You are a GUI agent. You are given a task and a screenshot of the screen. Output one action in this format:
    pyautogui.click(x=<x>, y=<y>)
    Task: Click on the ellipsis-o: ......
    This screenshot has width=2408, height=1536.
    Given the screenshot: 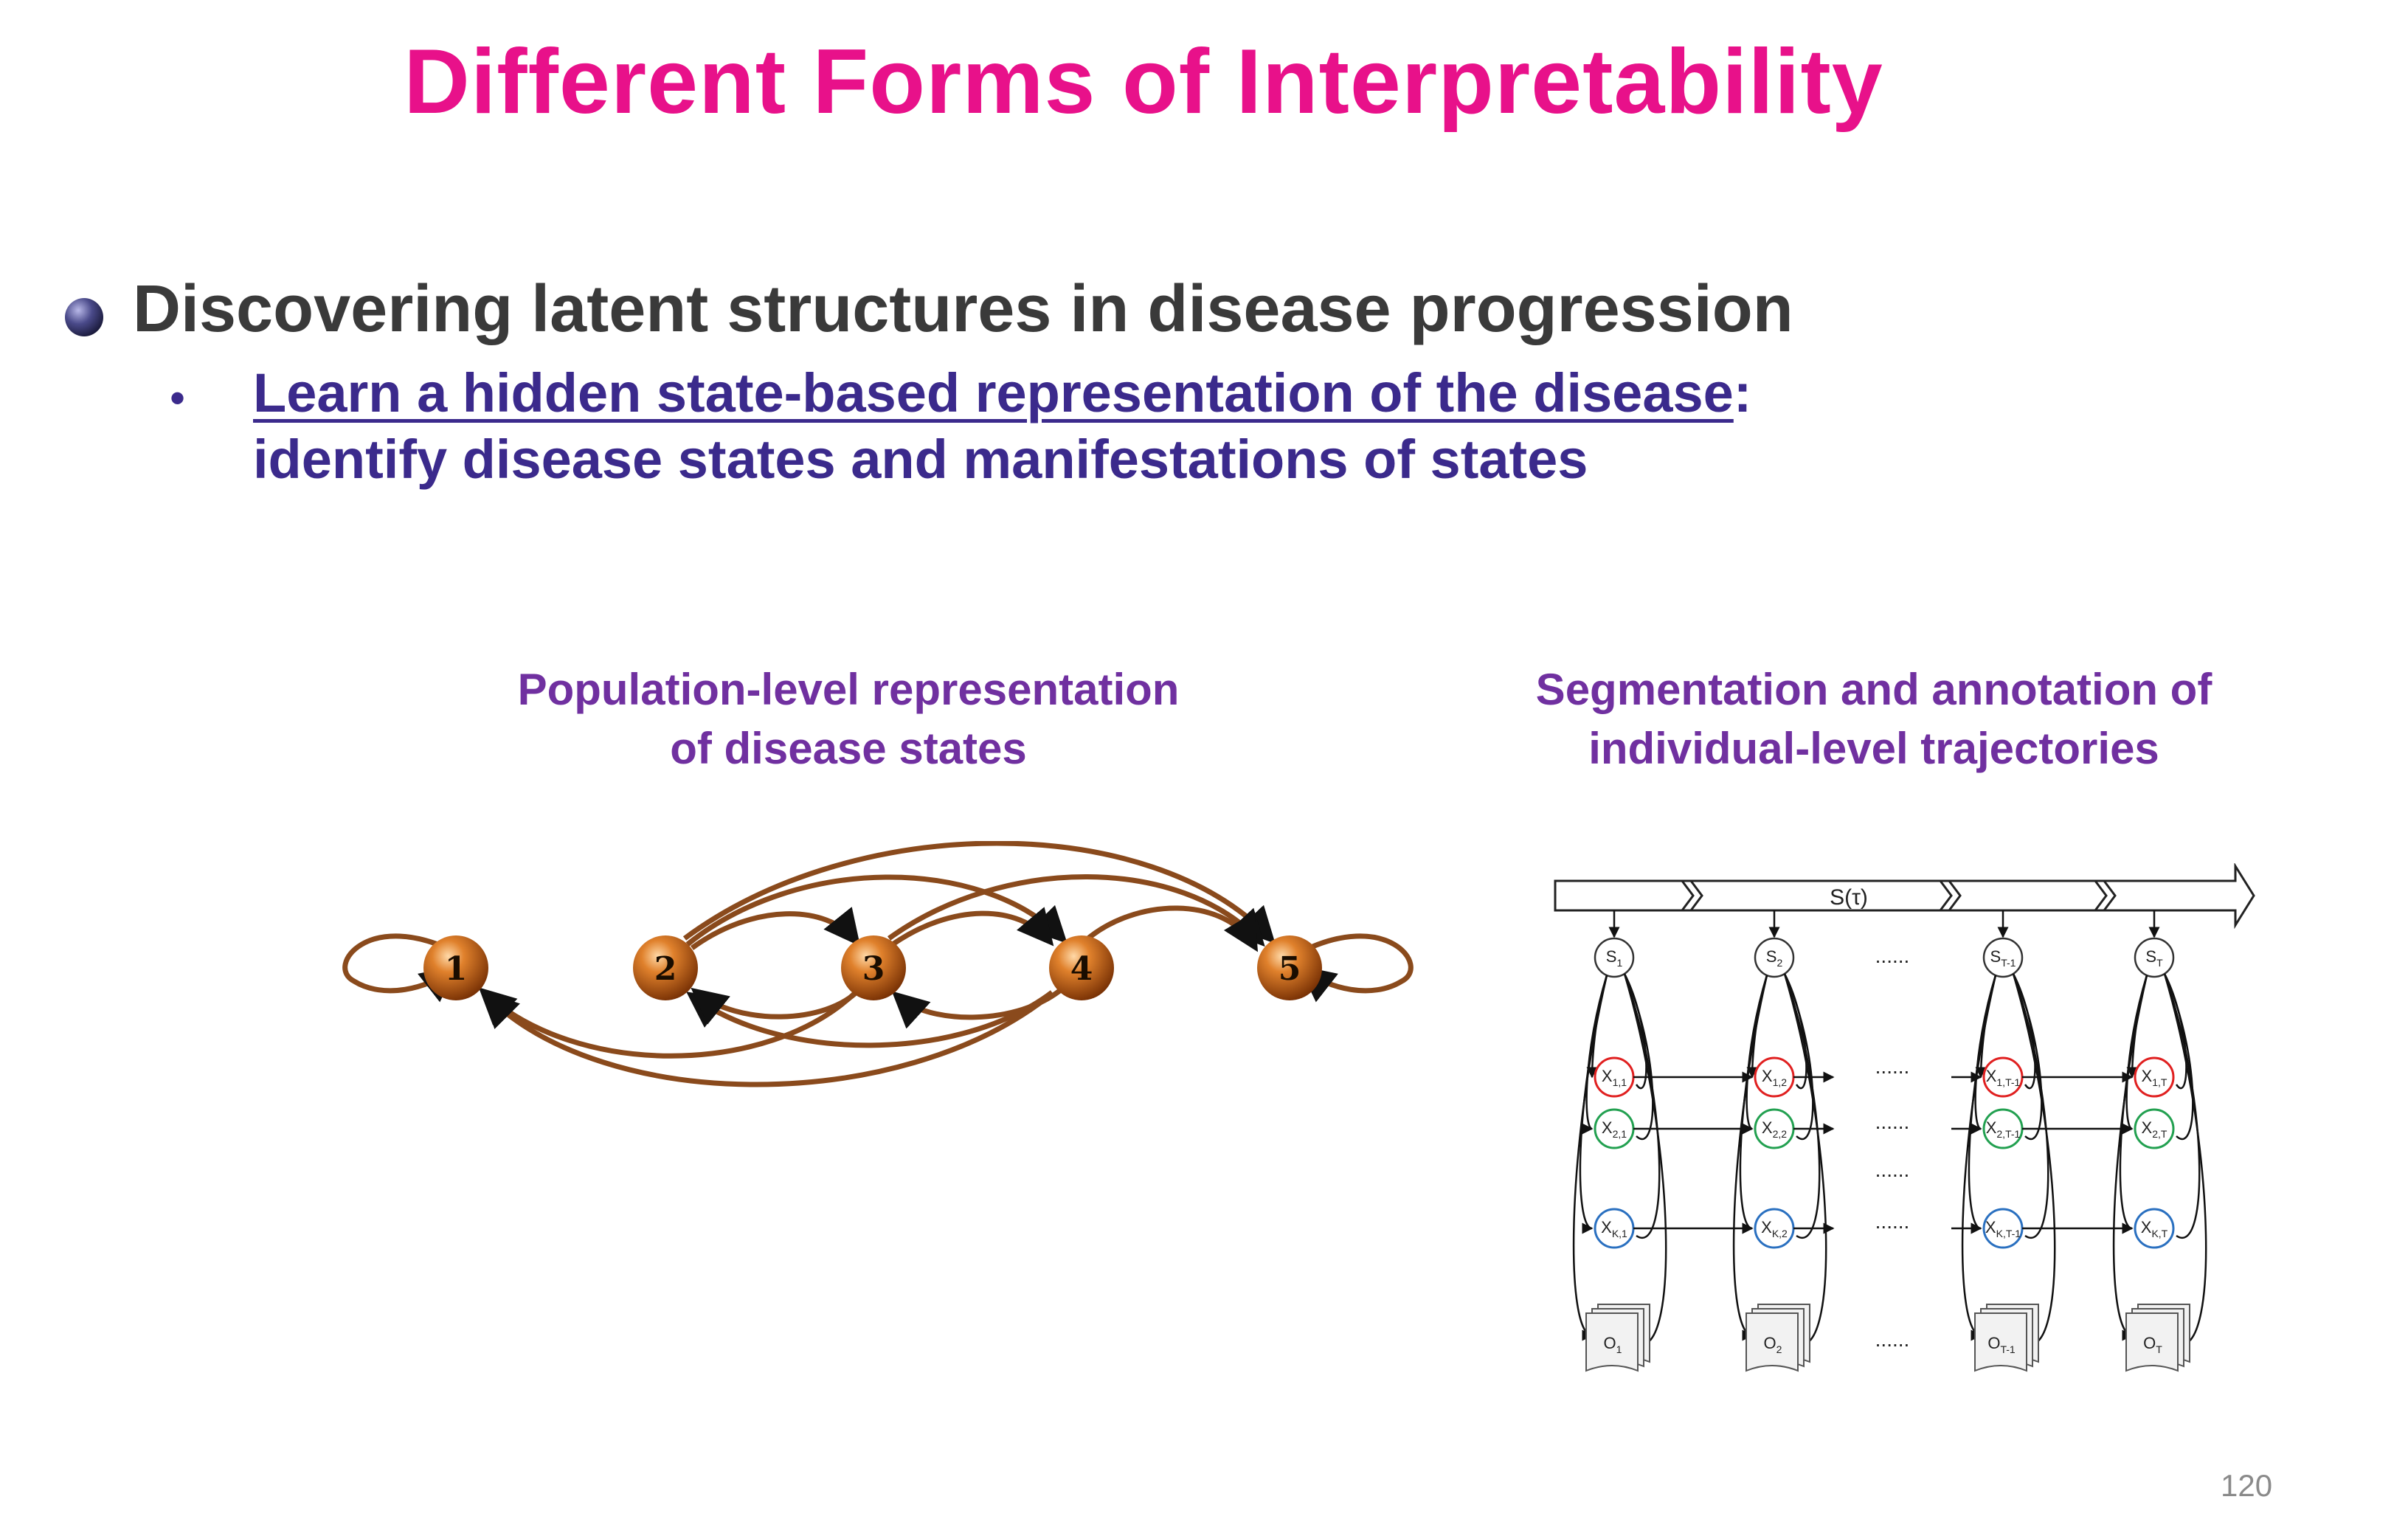 What is the action you would take?
    pyautogui.click(x=1893, y=1339)
    